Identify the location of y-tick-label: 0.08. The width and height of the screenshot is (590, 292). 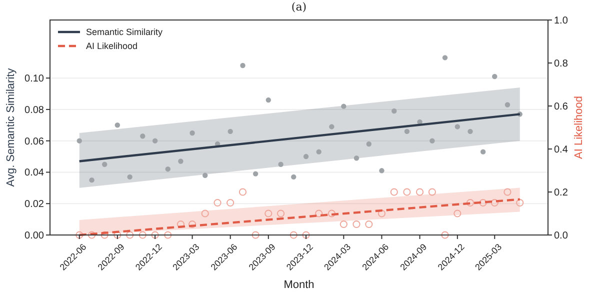
(34, 110).